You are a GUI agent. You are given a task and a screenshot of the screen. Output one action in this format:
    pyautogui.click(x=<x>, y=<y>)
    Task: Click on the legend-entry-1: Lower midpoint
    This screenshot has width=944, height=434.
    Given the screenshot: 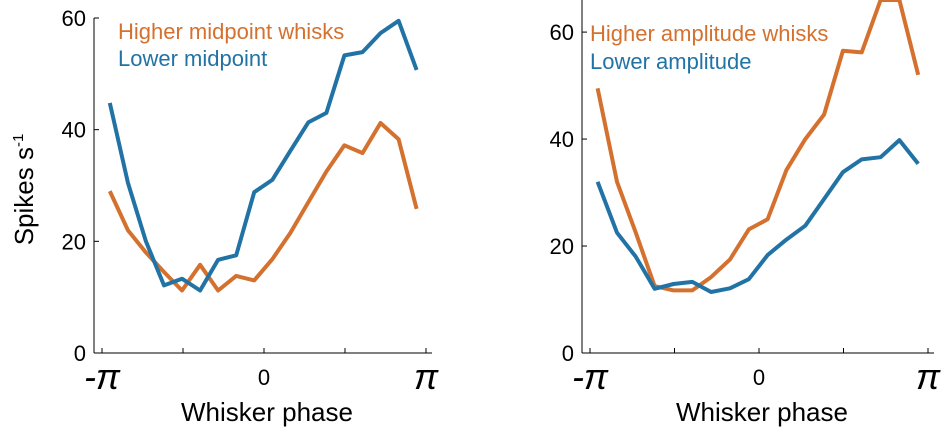 What is the action you would take?
    pyautogui.click(x=192, y=58)
    